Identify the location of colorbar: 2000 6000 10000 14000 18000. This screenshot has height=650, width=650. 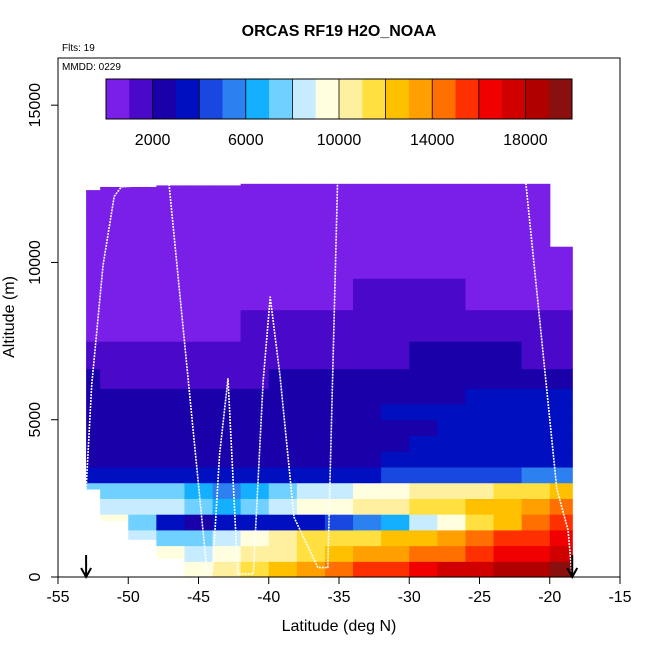
(339, 113).